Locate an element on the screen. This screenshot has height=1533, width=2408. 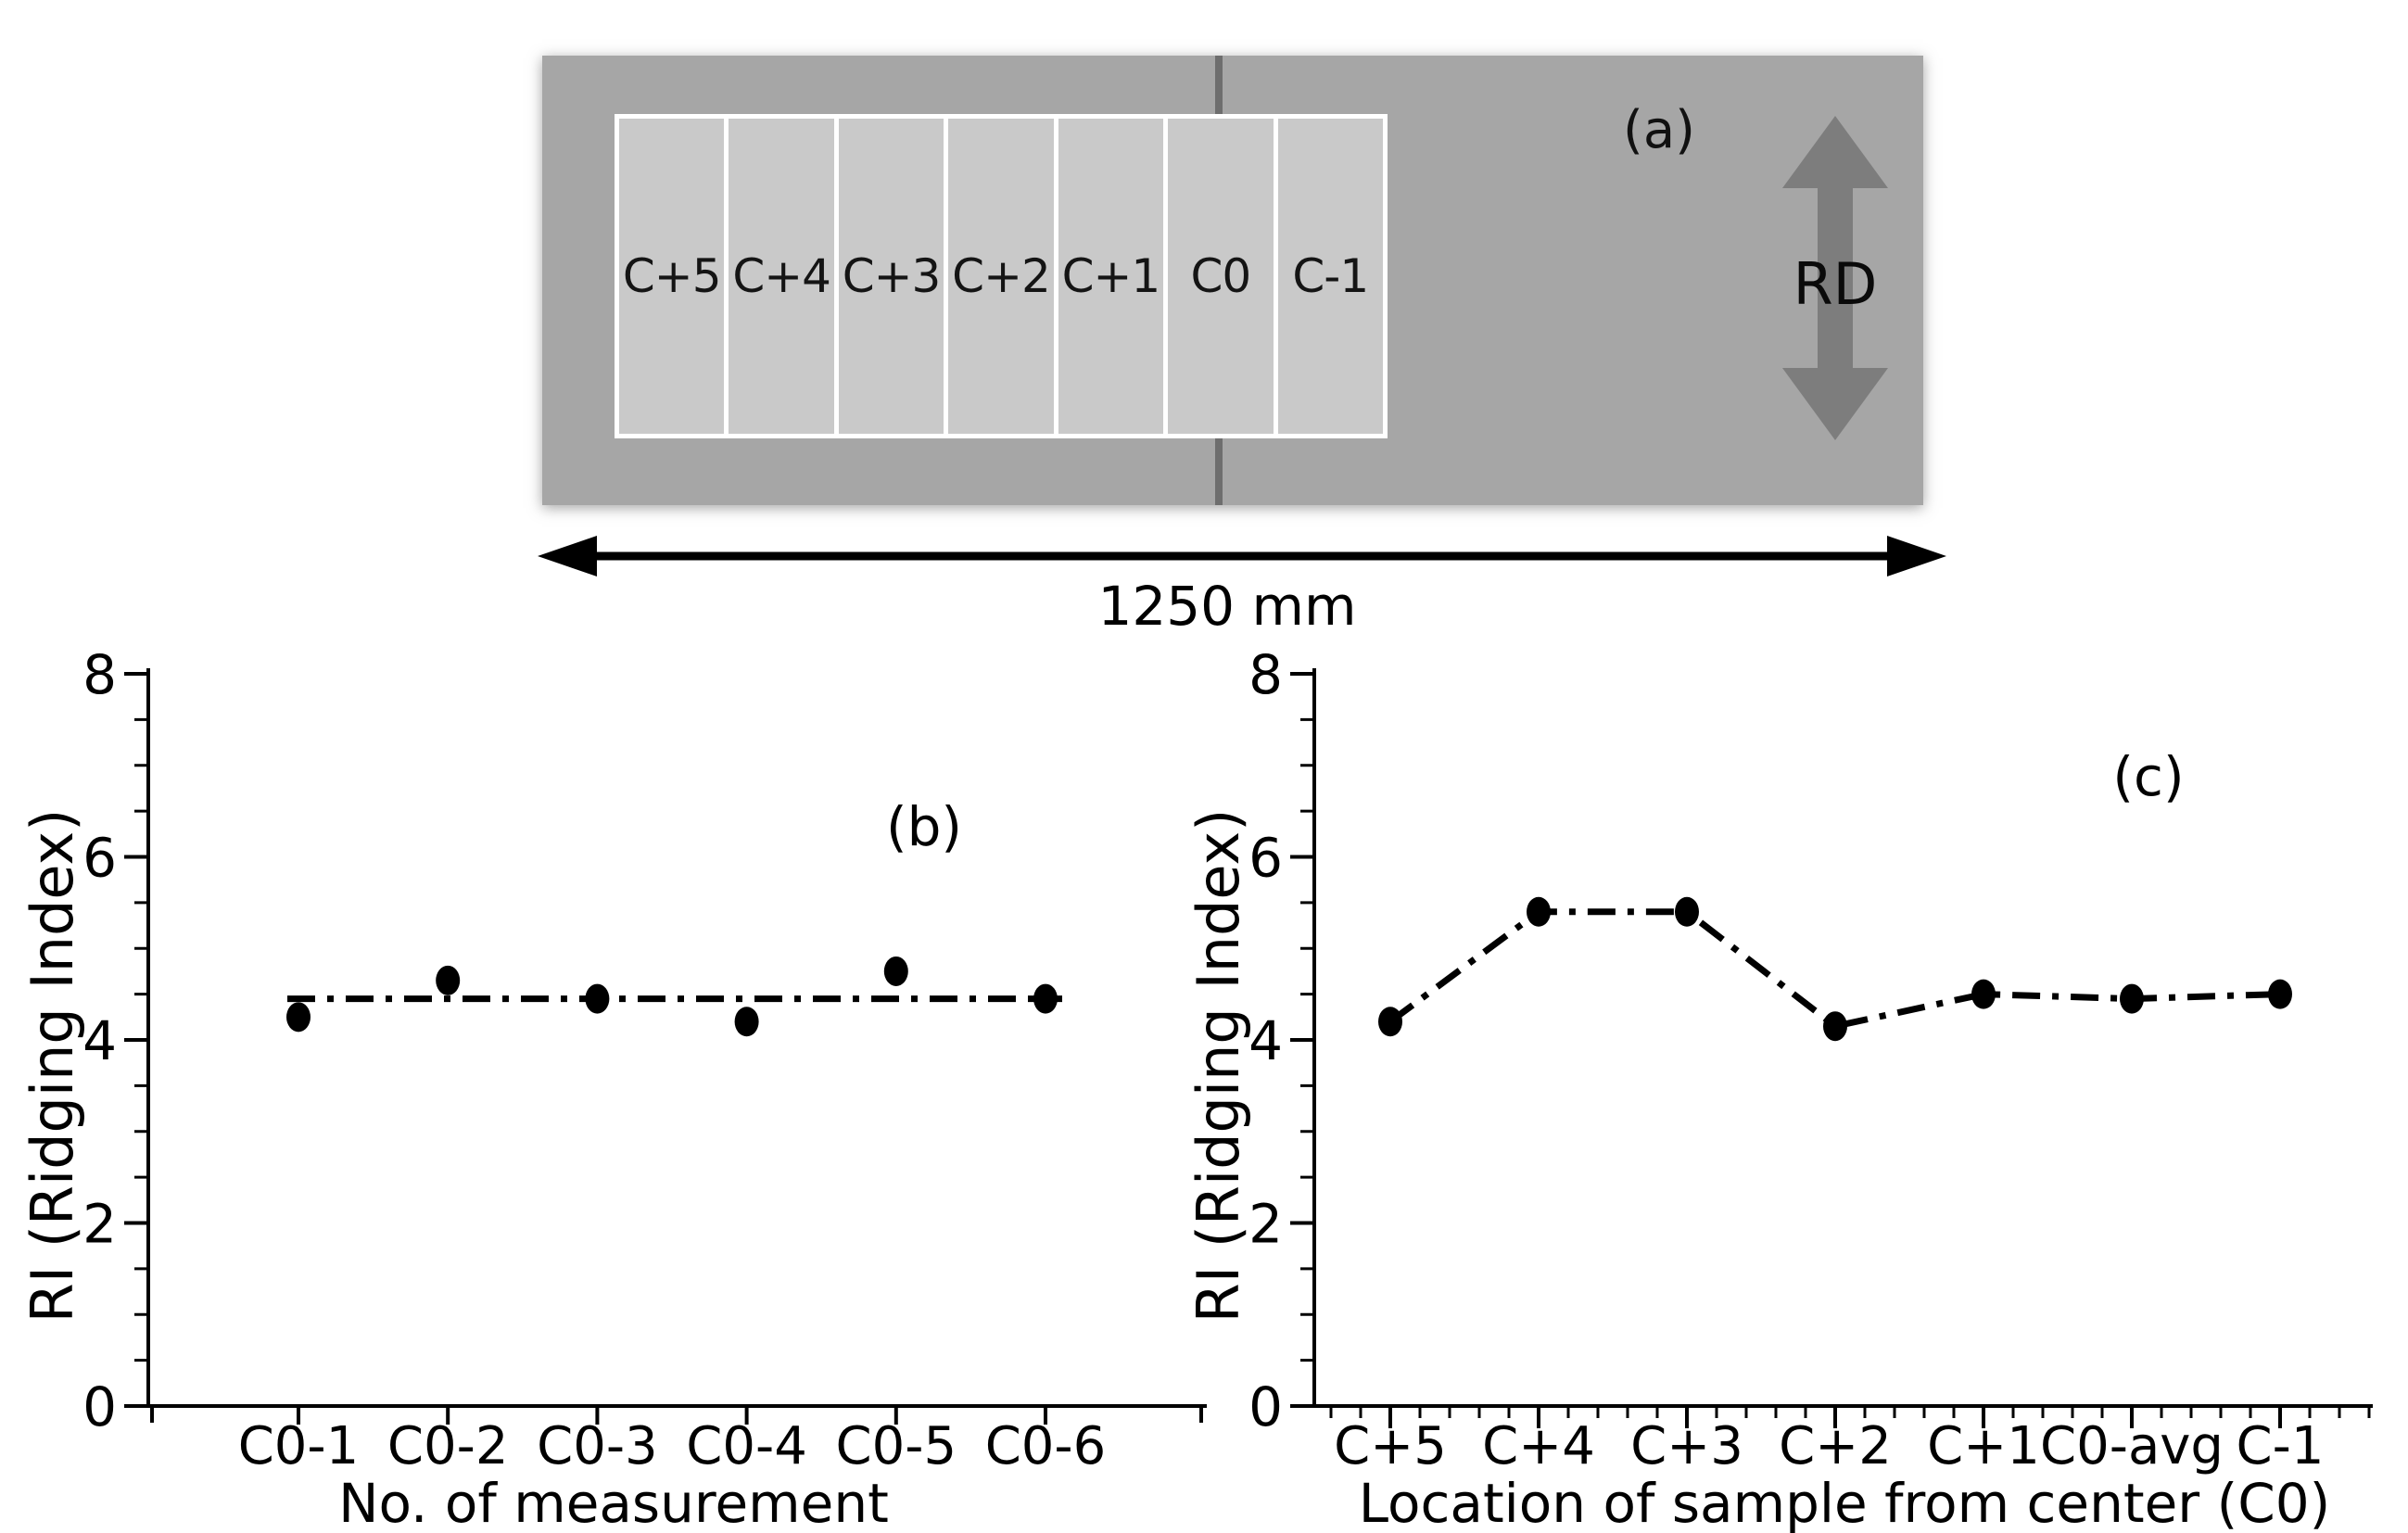
x-tick-label: C0-3 is located at coordinates (597, 1446).